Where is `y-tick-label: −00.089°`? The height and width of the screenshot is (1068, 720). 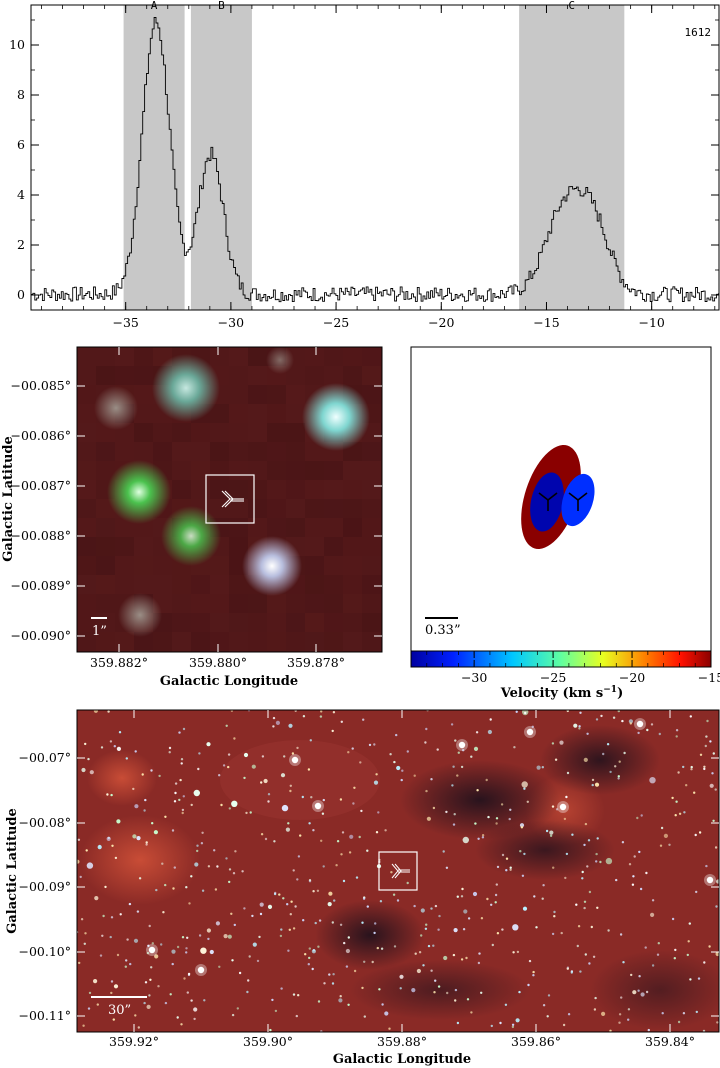 y-tick-label: −00.089° is located at coordinates (41, 585).